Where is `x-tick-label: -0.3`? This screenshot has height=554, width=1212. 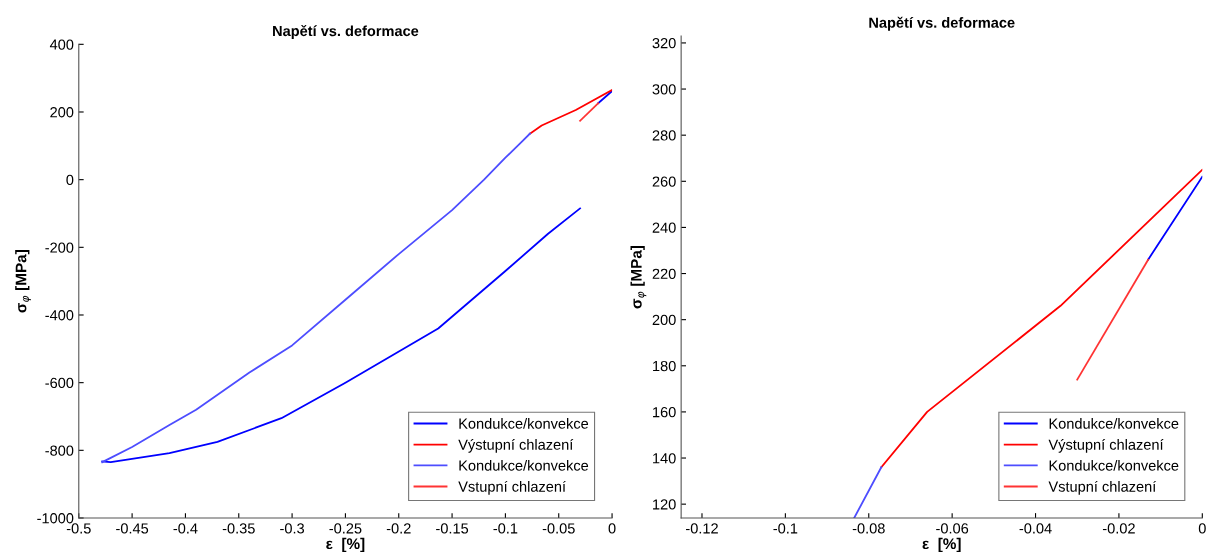
x-tick-label: -0.3 is located at coordinates (292, 528).